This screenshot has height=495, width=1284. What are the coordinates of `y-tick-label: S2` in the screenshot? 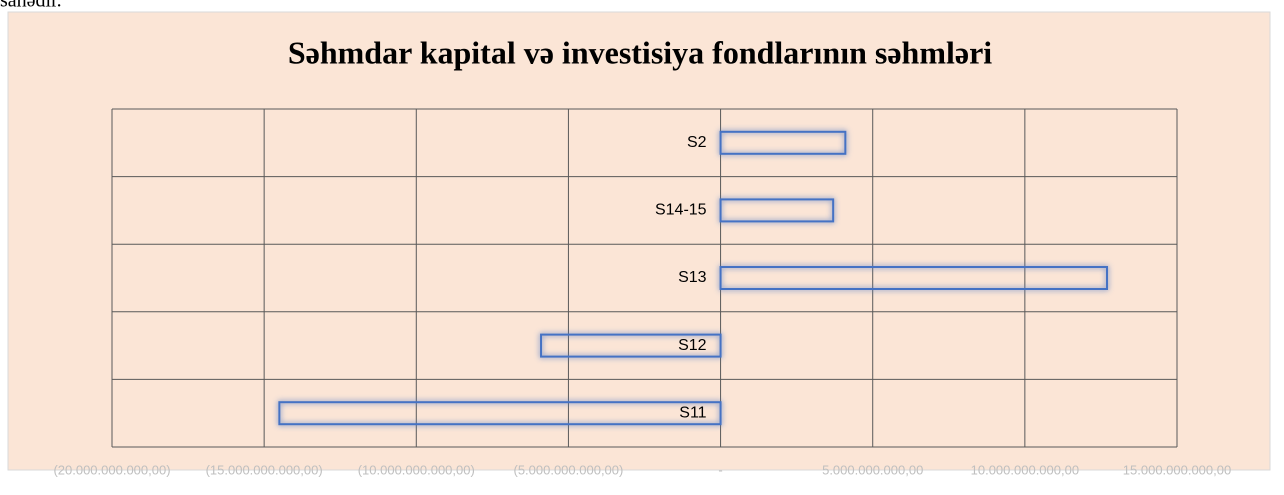 It's located at (697, 142).